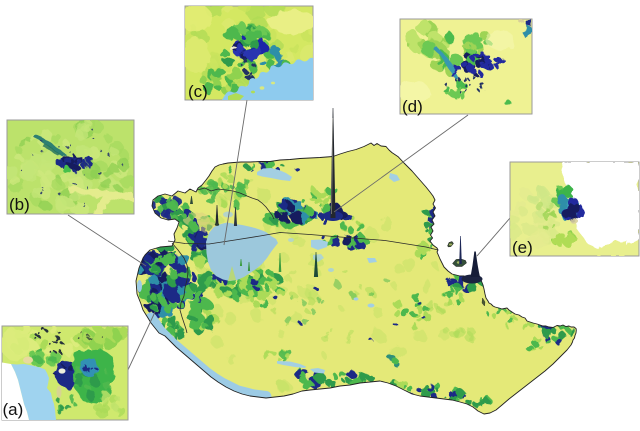 Image resolution: width=640 pixels, height=431 pixels. What do you see at coordinates (13, 409) in the screenshot?
I see `svg-text: (a)` at bounding box center [13, 409].